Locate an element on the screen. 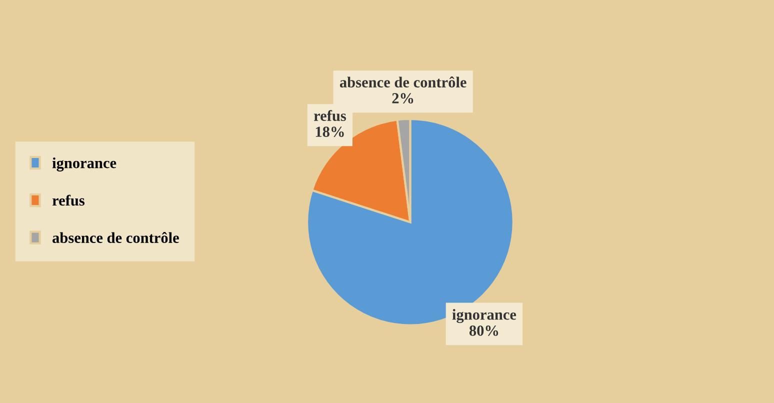  data-label: 2% is located at coordinates (403, 98).